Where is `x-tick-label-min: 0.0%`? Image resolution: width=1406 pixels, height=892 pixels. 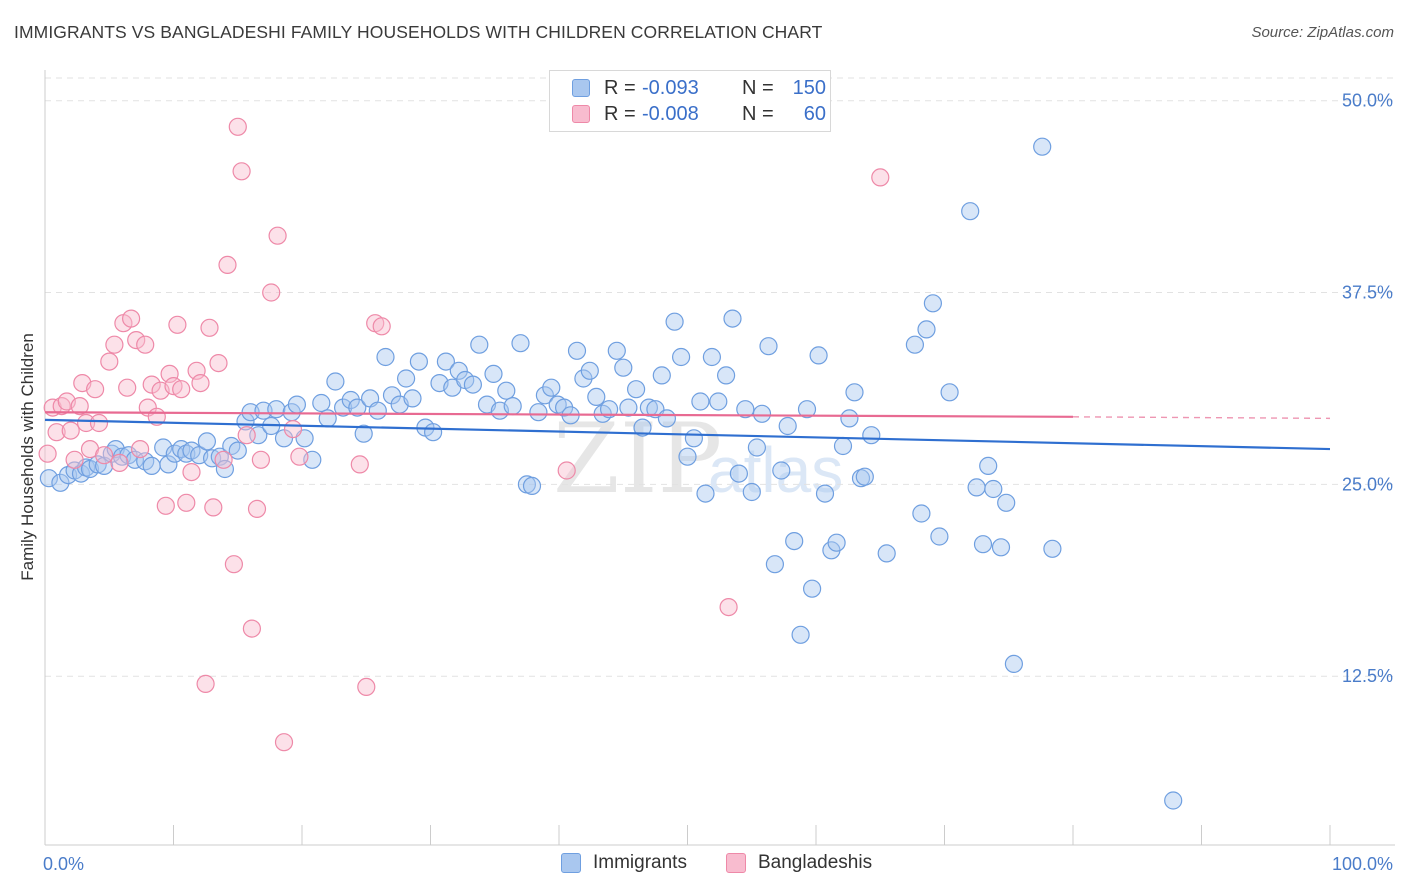 x-tick-label-min: 0.0% is located at coordinates (63, 864).